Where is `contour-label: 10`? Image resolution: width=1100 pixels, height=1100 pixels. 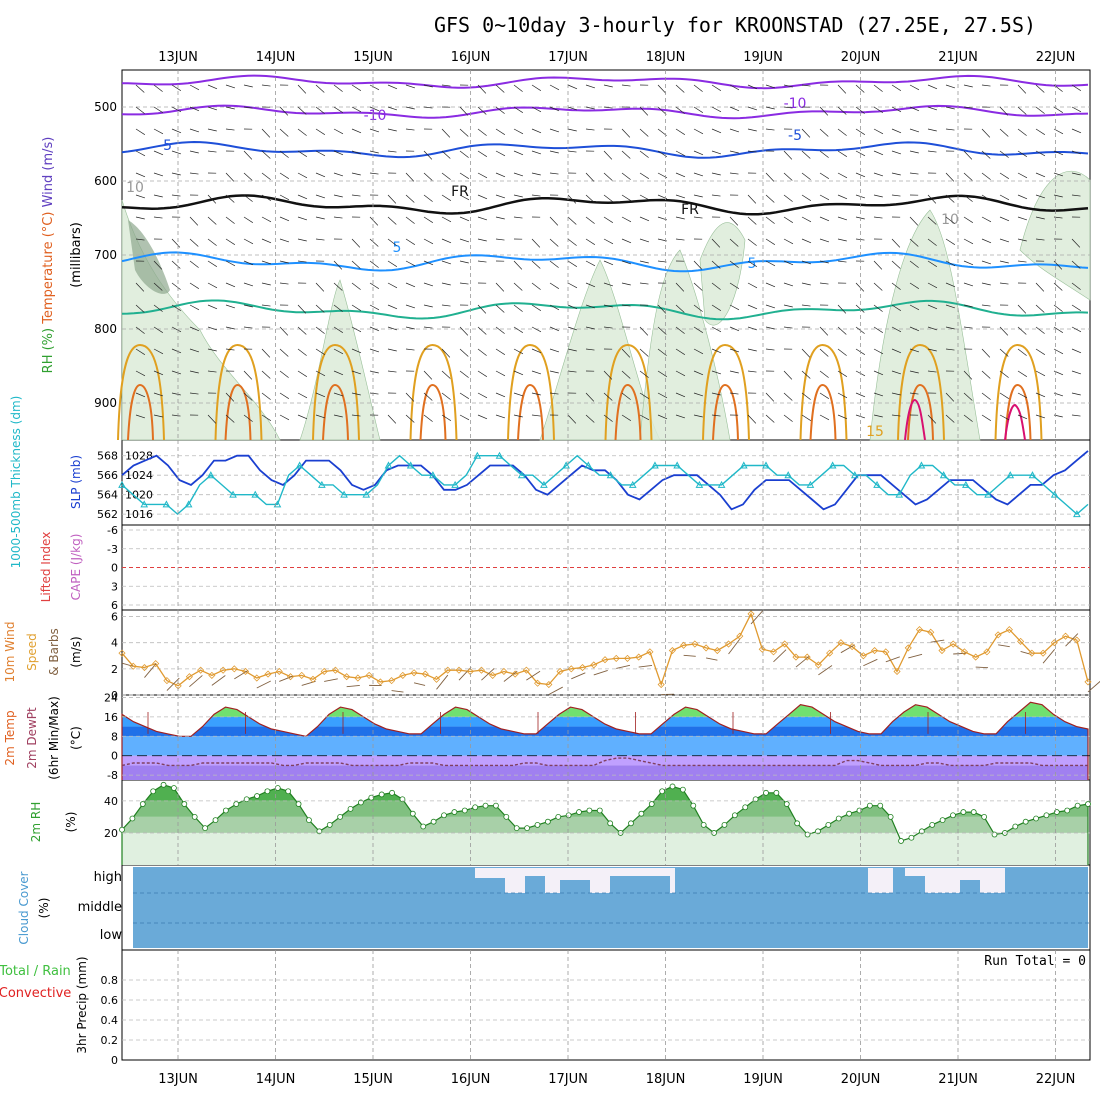 contour-label: 10 is located at coordinates (135, 188).